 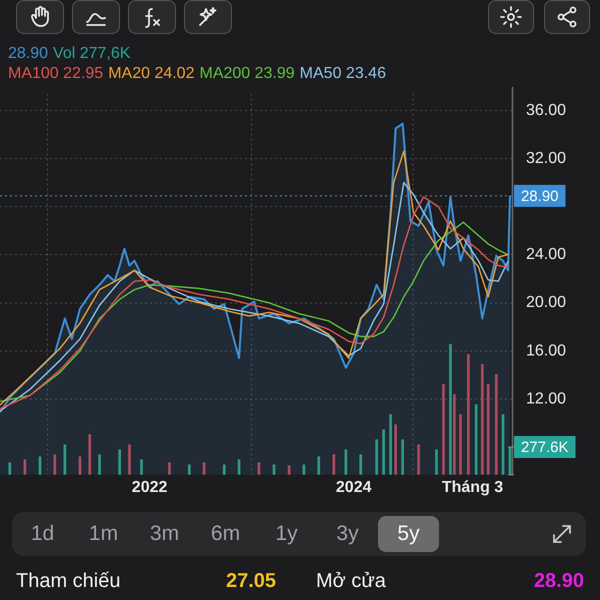 I want to click on y-tick-label: 20.00, so click(x=546, y=303).